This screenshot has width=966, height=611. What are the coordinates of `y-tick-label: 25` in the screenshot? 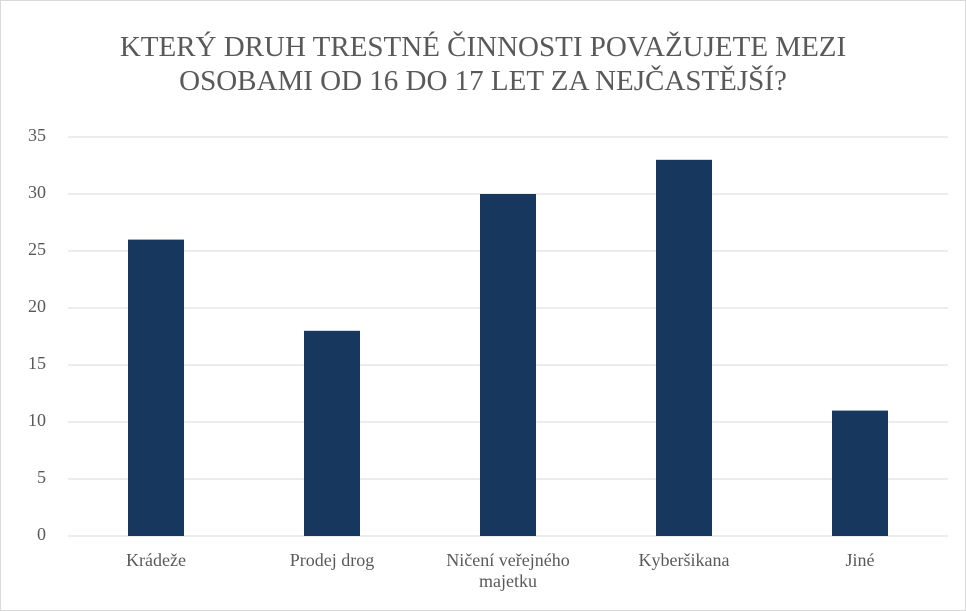 It's located at (37, 249).